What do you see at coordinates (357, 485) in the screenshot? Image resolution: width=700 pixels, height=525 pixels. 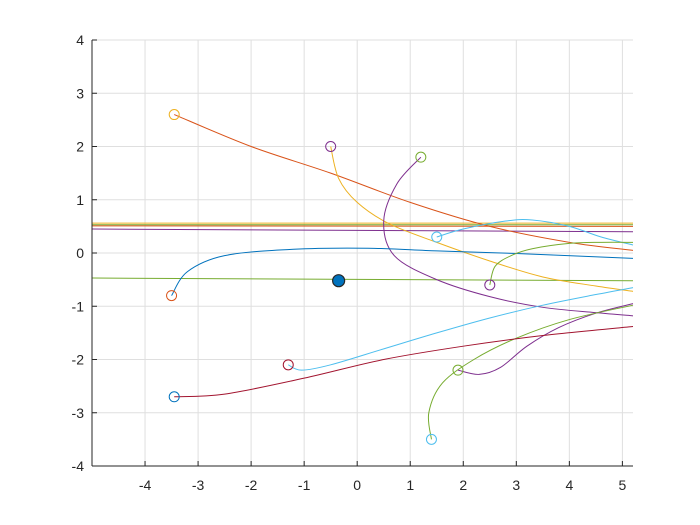 I see `x-tick-label: 0` at bounding box center [357, 485].